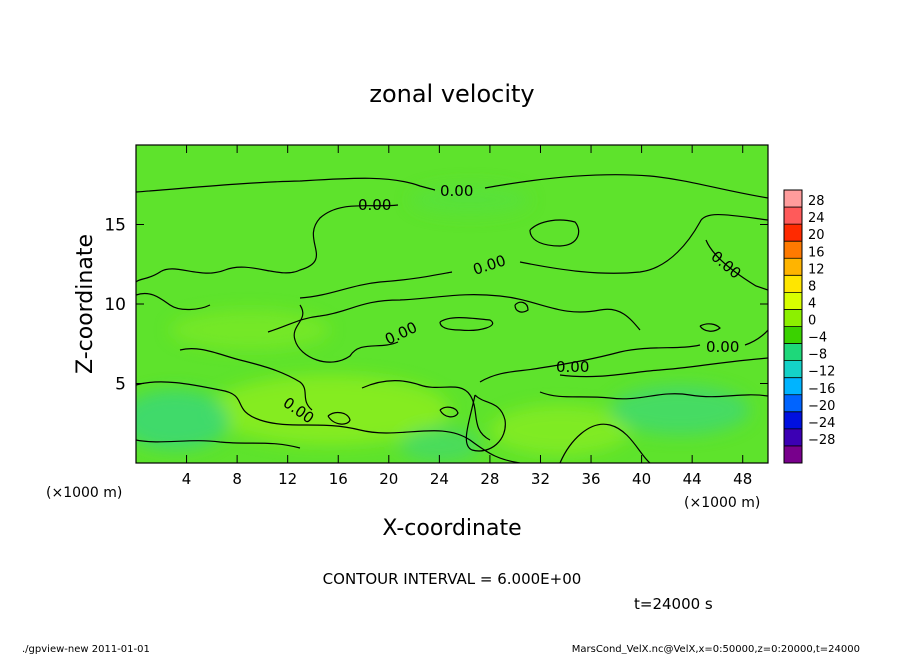  What do you see at coordinates (821, 440) in the screenshot?
I see `colorbar-label: −28` at bounding box center [821, 440].